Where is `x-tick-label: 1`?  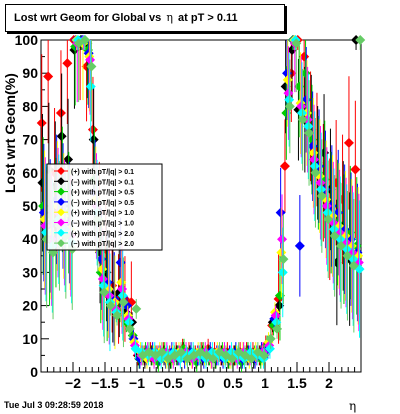 x-tick-label: 1 is located at coordinates (265, 383).